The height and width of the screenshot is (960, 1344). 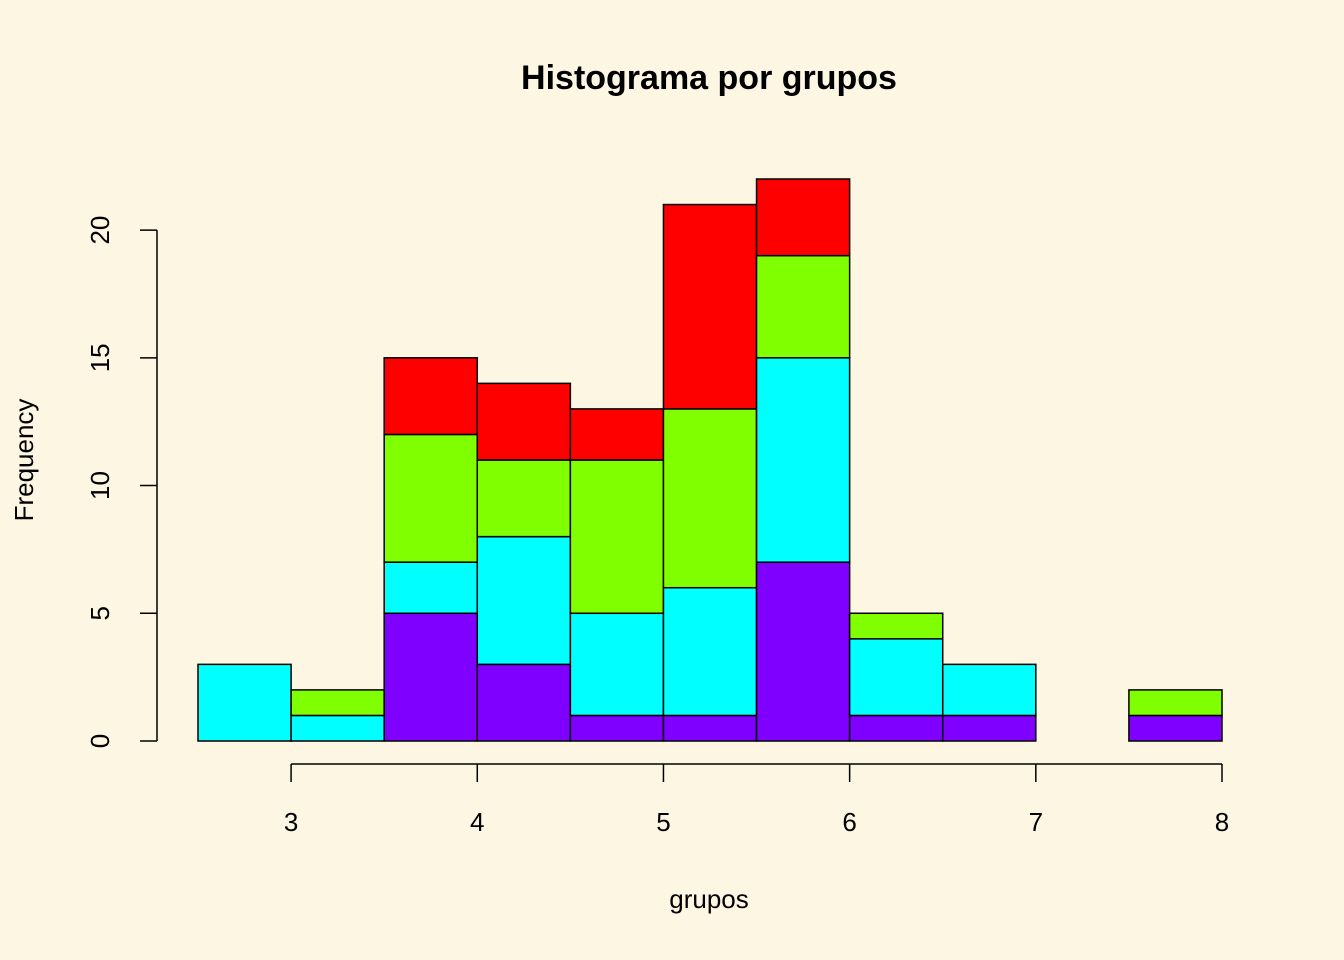 What do you see at coordinates (663, 822) in the screenshot?
I see `x-tick-label: 5` at bounding box center [663, 822].